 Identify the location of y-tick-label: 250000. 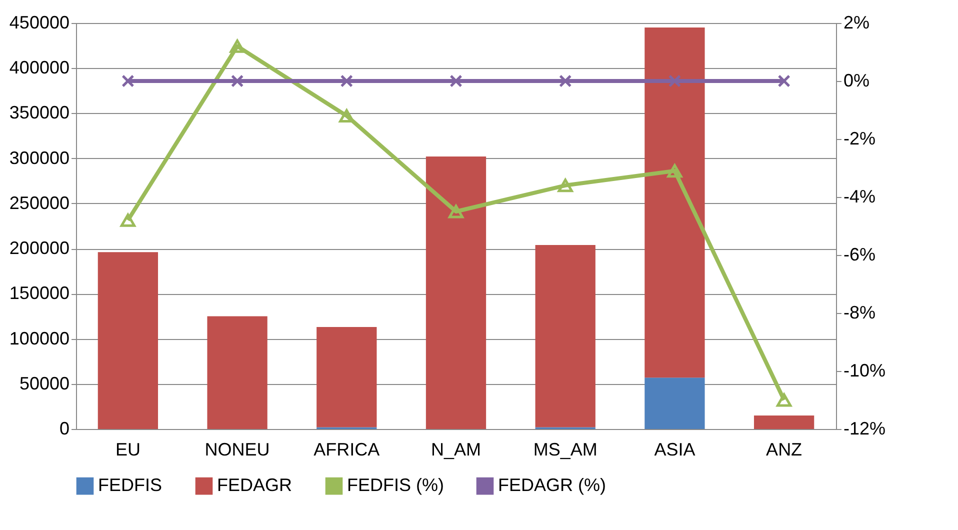
(39, 202).